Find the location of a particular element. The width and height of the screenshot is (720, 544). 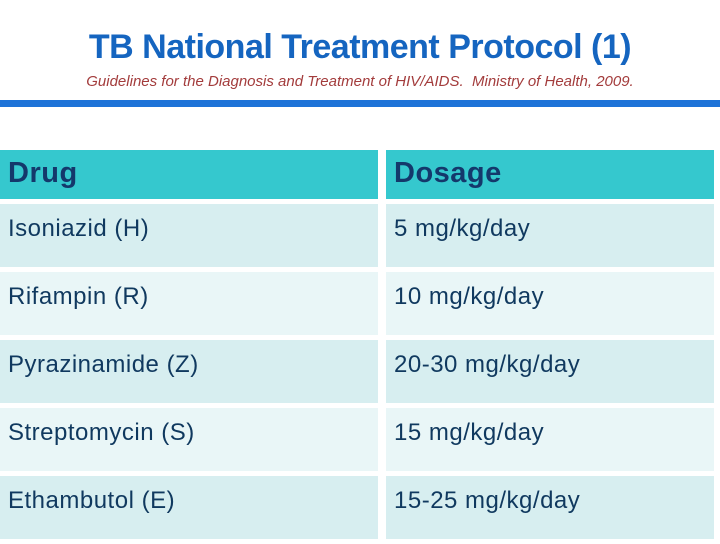

table-row: Isoniazid (H) 5 mg/kg/day is located at coordinates (357, 235).